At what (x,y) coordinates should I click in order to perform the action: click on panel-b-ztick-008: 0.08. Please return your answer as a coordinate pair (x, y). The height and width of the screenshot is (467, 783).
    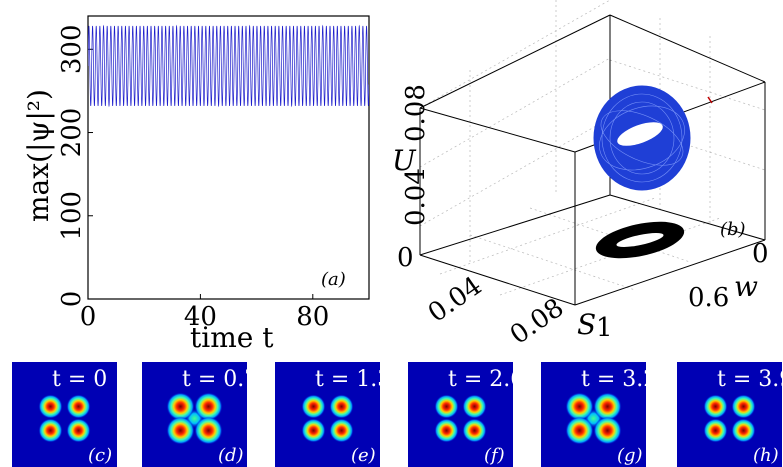
    Looking at the image, I should click on (416, 113).